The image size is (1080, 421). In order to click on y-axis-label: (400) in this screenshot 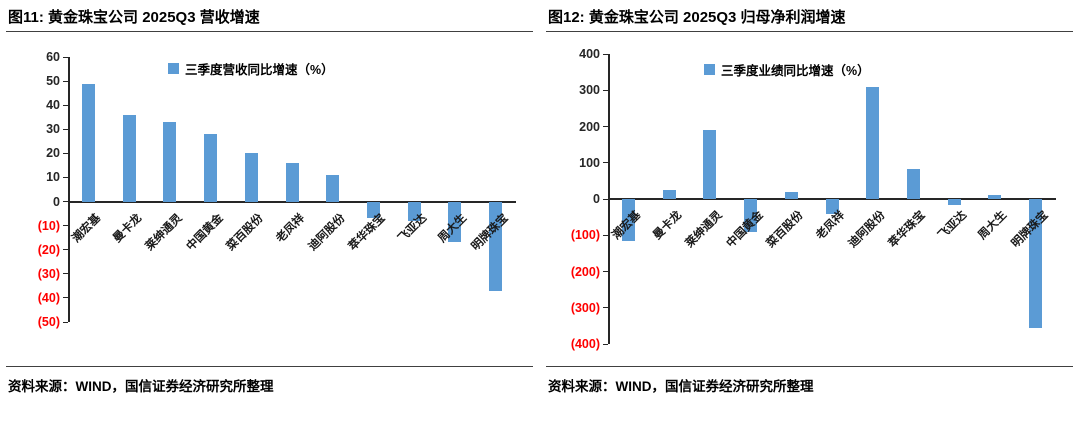, I will do `click(585, 344)`.